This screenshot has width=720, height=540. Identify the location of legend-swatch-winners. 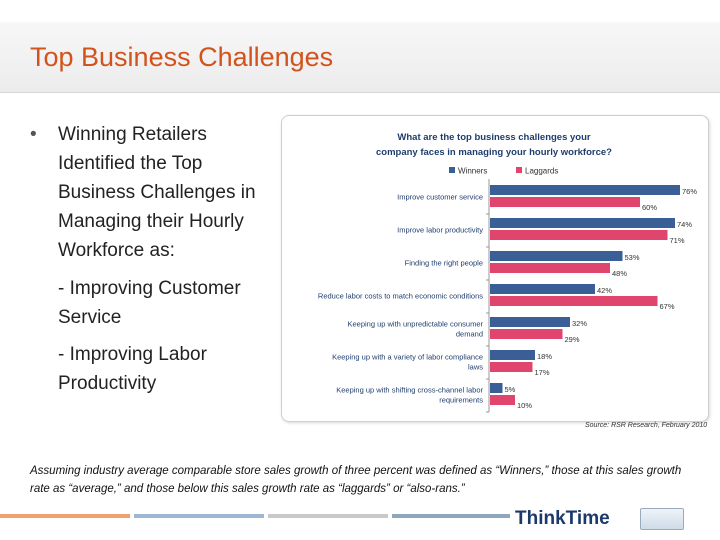
(452, 170).